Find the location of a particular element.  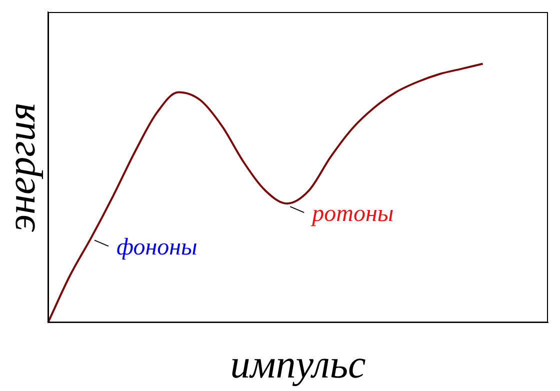

annotation: фононы is located at coordinates (157, 247).